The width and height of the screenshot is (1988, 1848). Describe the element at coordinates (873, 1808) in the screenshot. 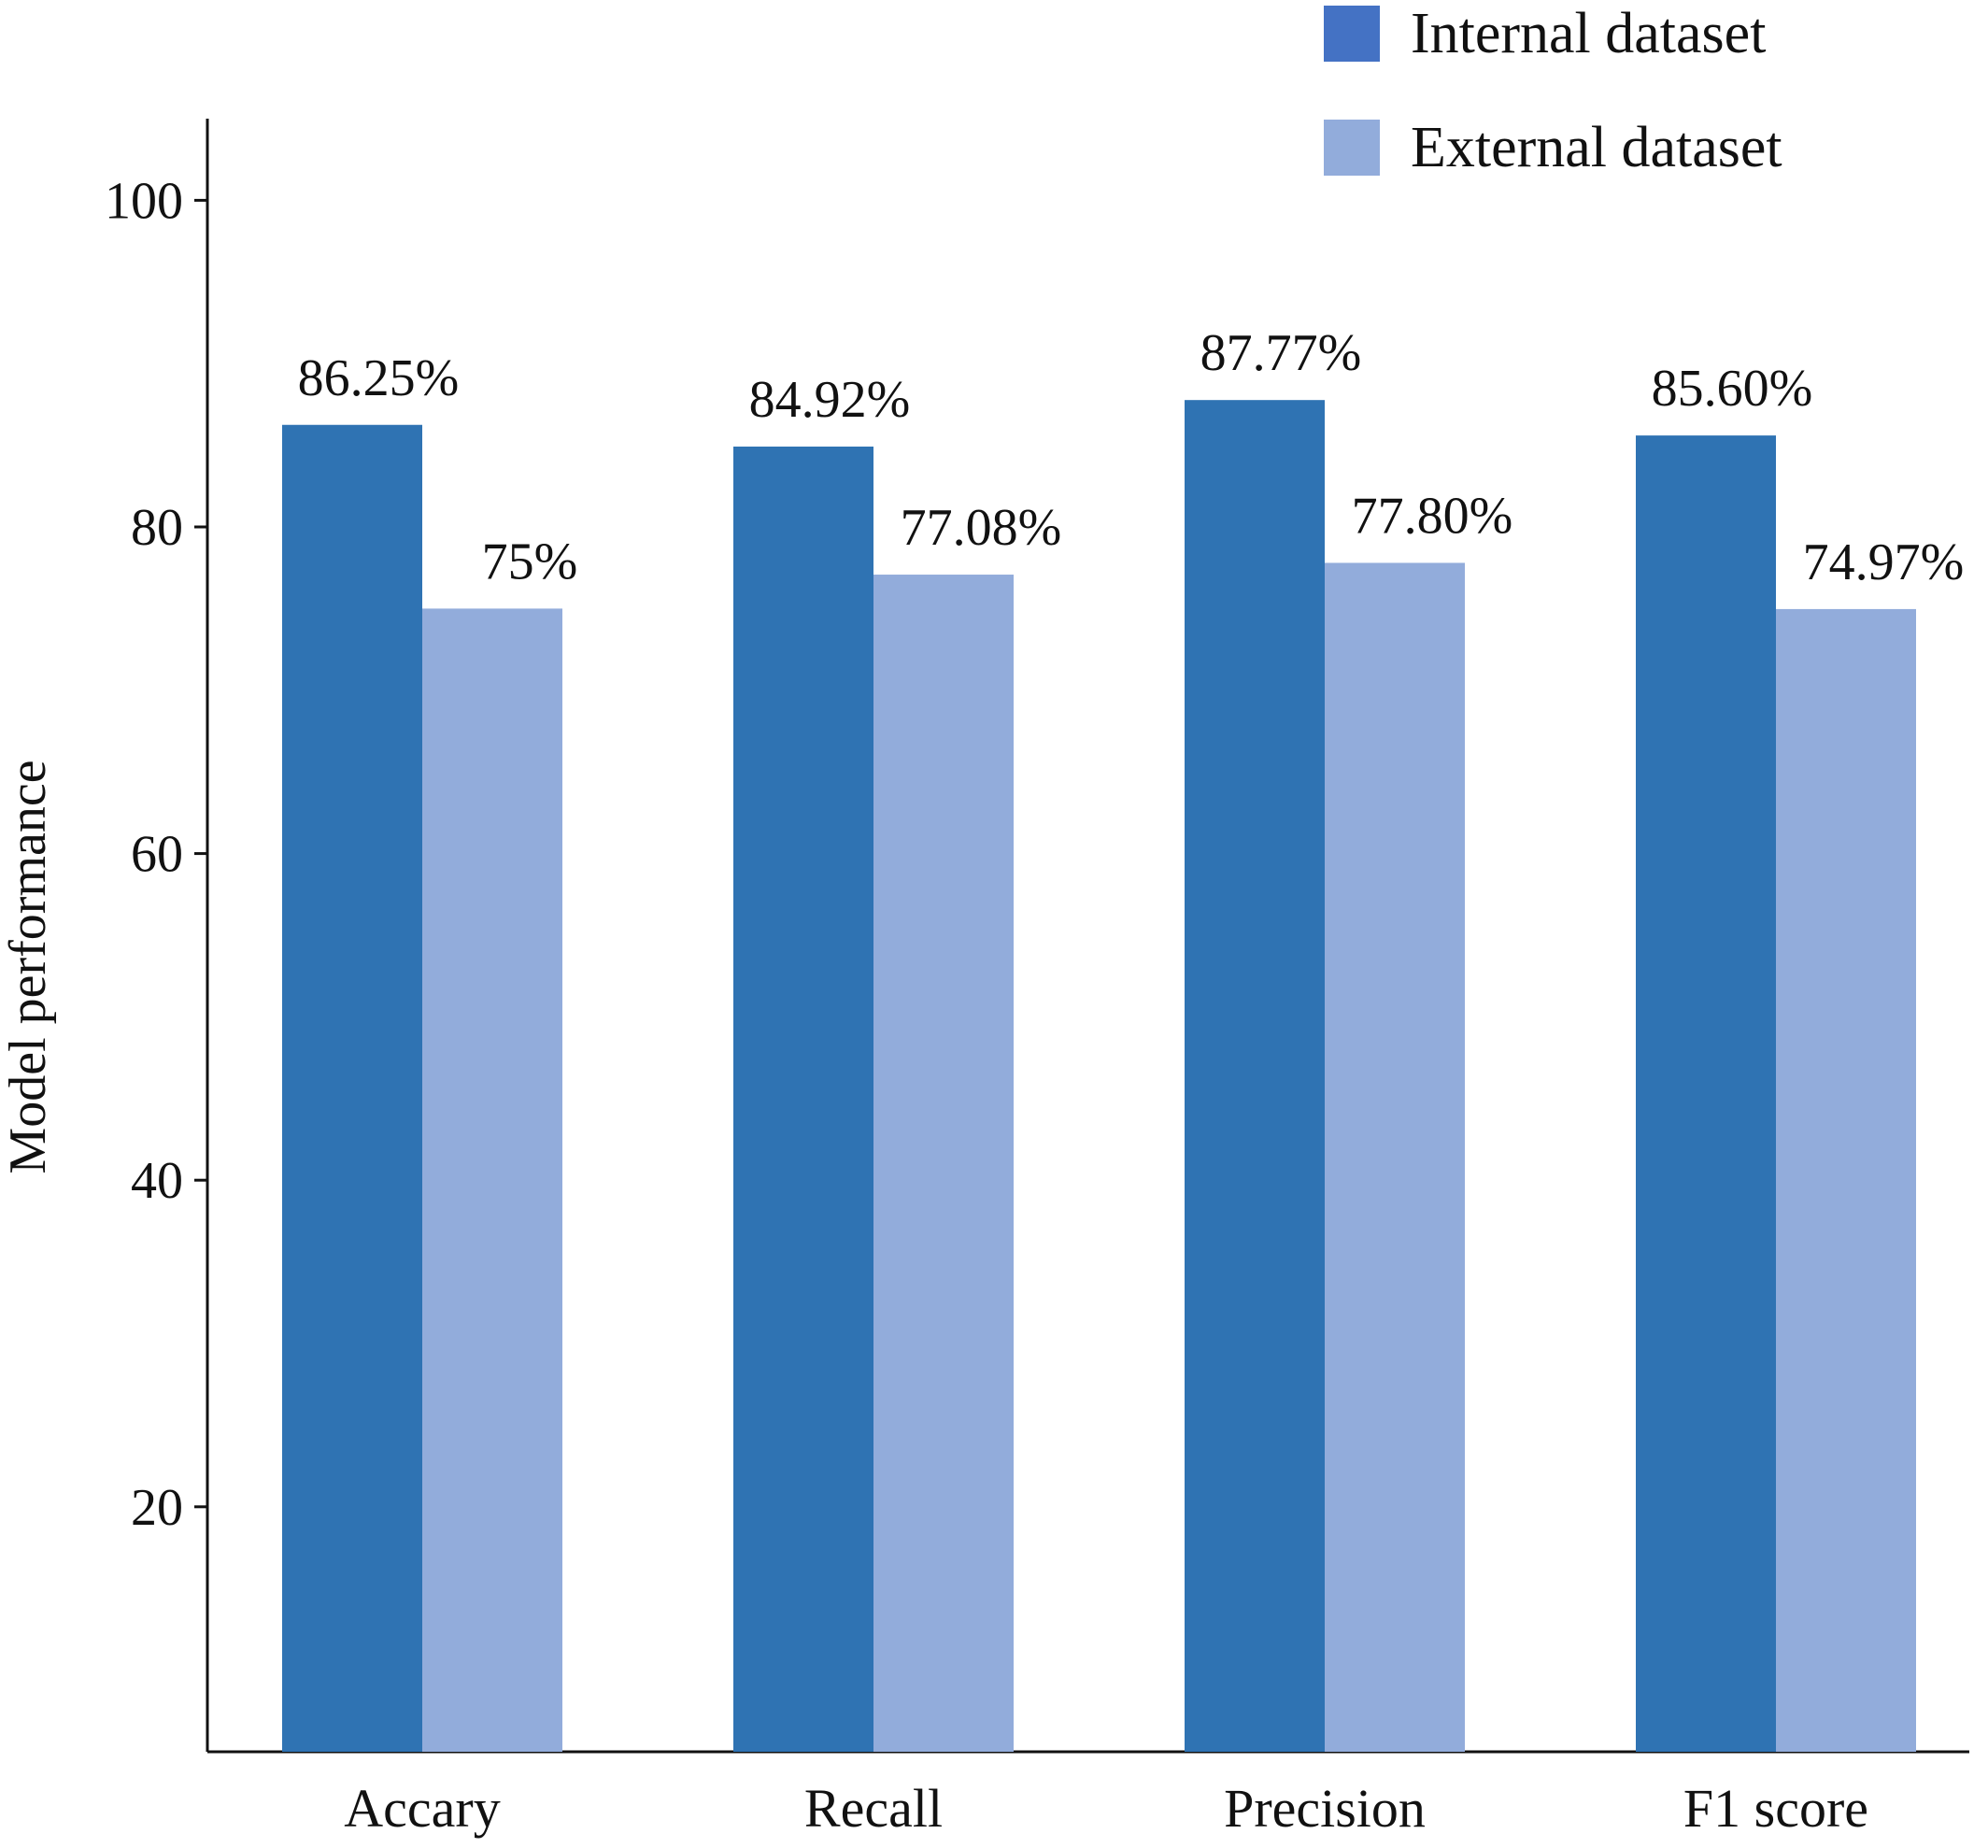

I see `x-tick-label: Recall` at that location.